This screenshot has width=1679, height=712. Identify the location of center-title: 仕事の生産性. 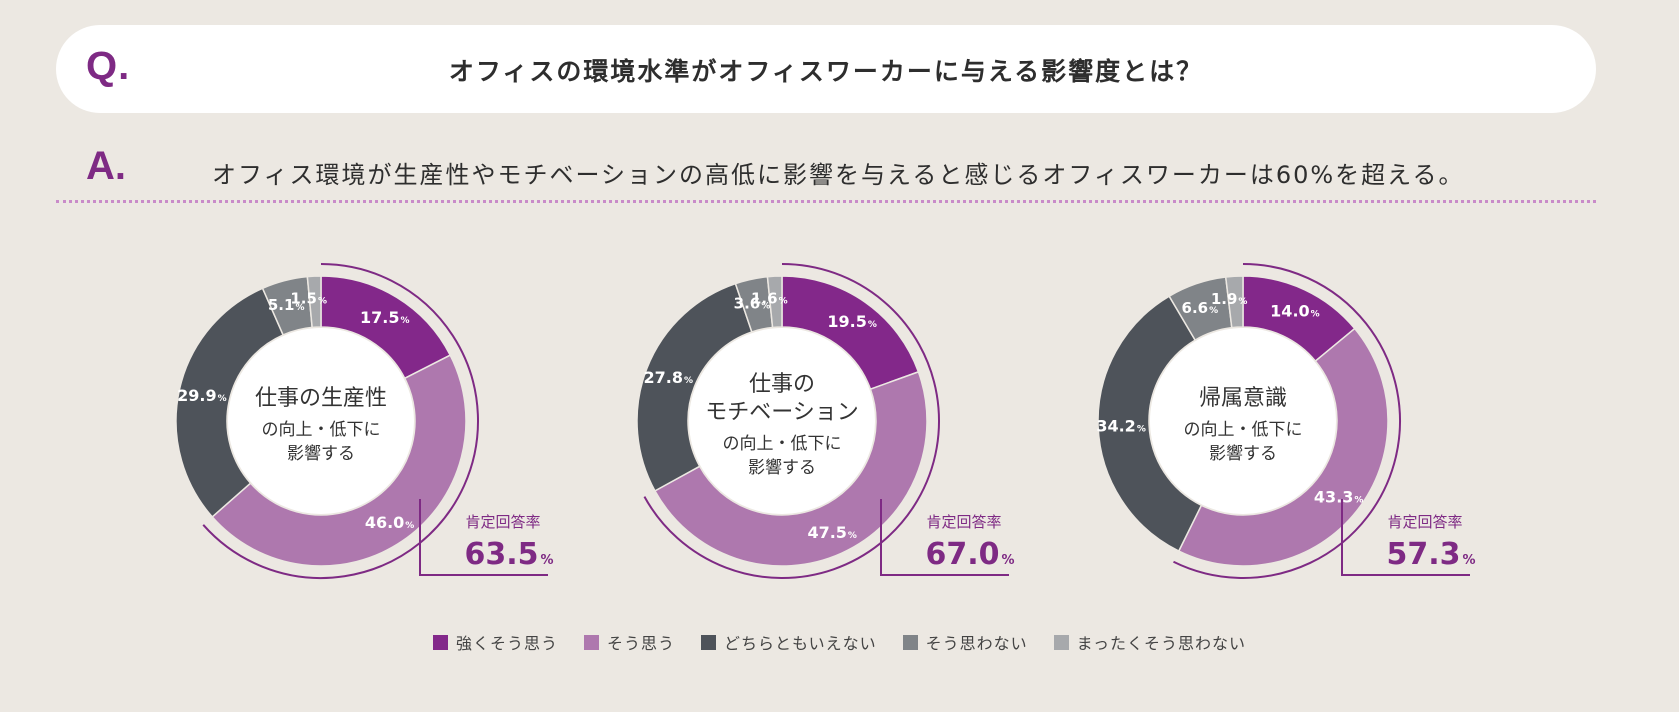
(321, 398).